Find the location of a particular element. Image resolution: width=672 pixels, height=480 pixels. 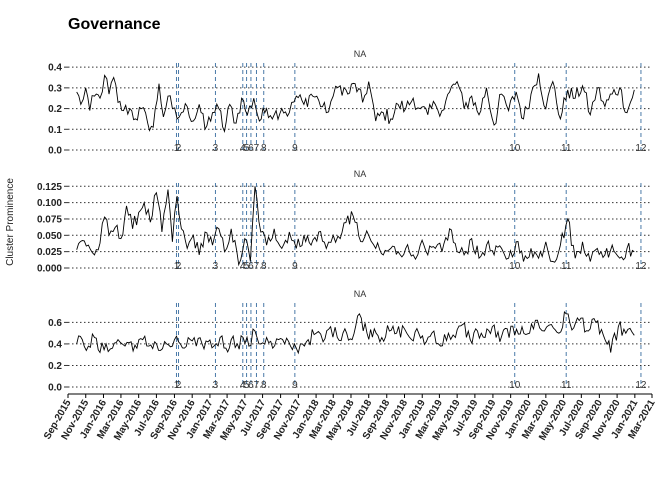

y-tick-label: 0.1 is located at coordinates (55, 130).